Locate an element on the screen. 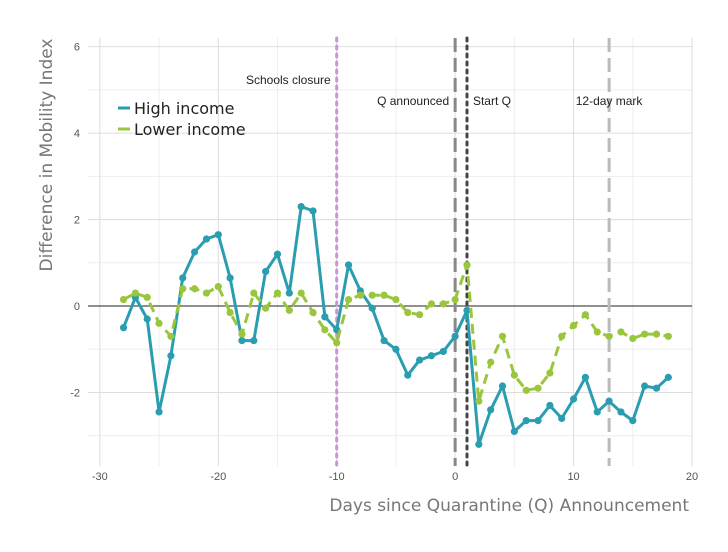 This screenshot has width=728, height=552. y-tick-label: -2 is located at coordinates (75, 394).